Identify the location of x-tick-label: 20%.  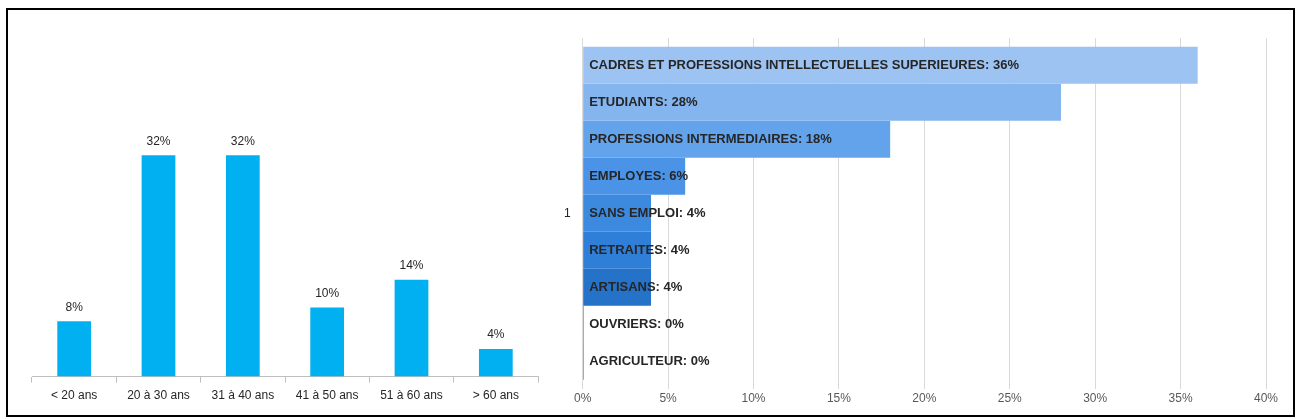
(924, 398).